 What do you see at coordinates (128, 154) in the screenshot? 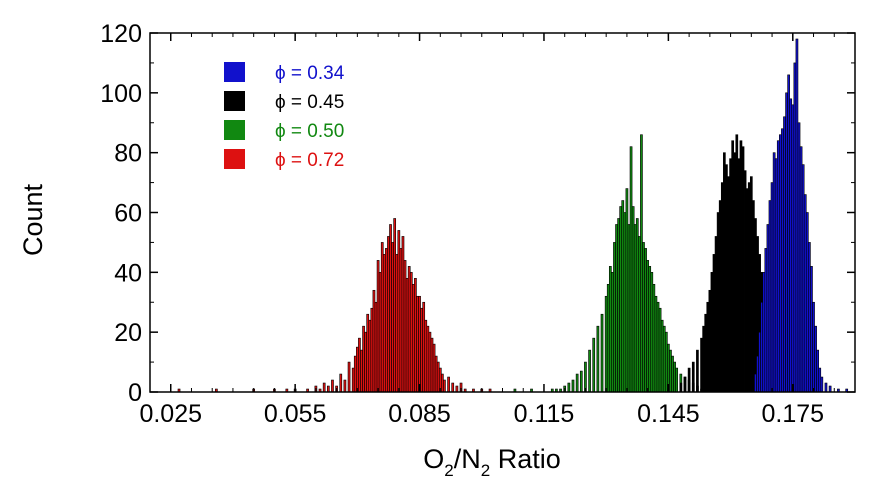
I see `y-tick-label-4: 80` at bounding box center [128, 154].